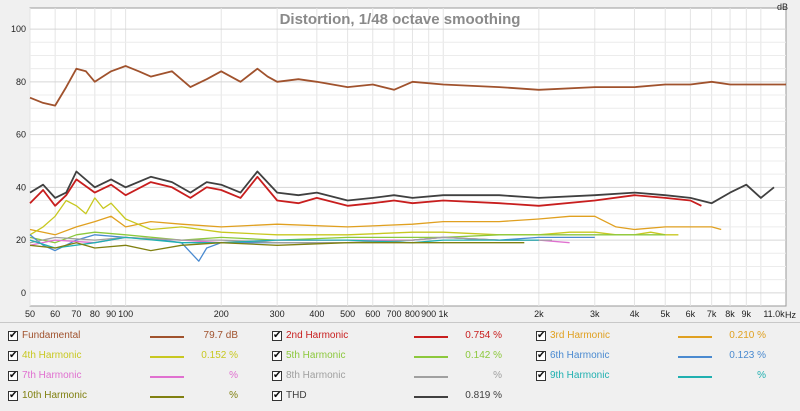 This screenshot has width=800, height=411. I want to click on legend-value: 79.7 dB, so click(220, 335).